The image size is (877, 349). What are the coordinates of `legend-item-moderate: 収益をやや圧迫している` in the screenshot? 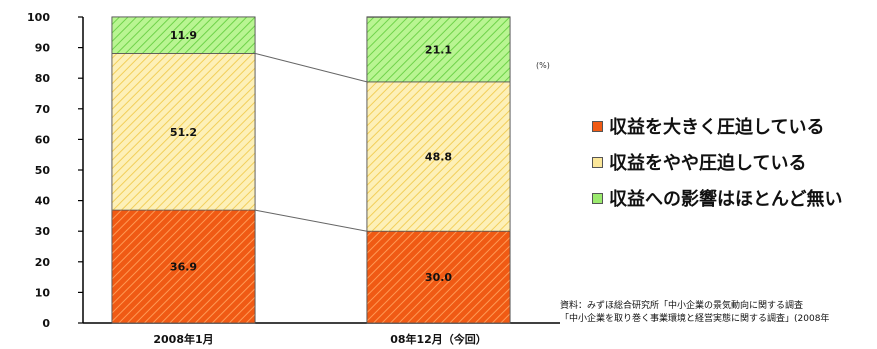 It's located at (717, 162).